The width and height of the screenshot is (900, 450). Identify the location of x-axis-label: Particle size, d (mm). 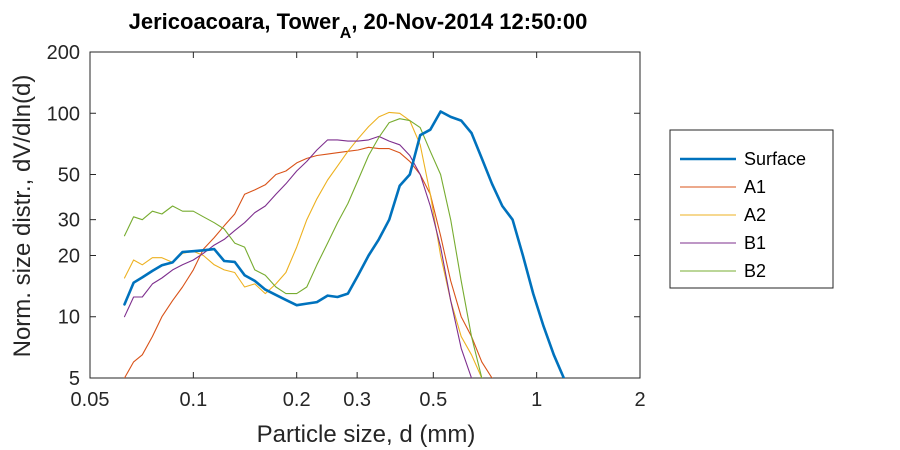
(366, 434).